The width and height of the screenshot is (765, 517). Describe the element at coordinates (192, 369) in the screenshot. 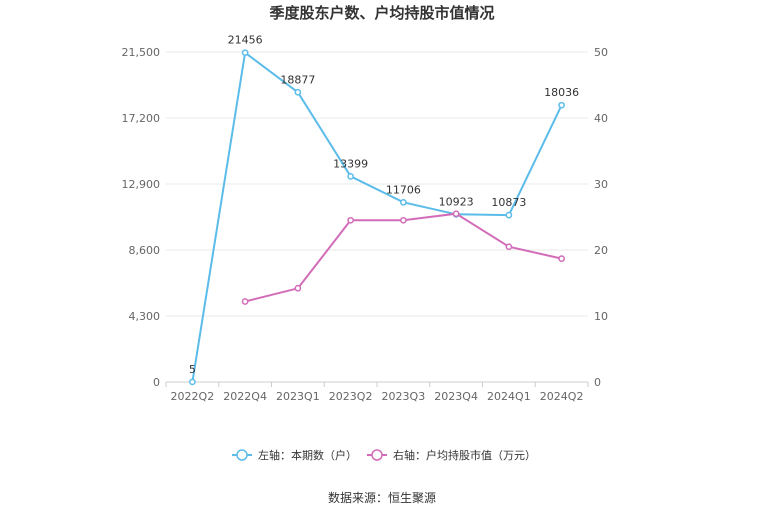

I see `data-label: 5` at that location.